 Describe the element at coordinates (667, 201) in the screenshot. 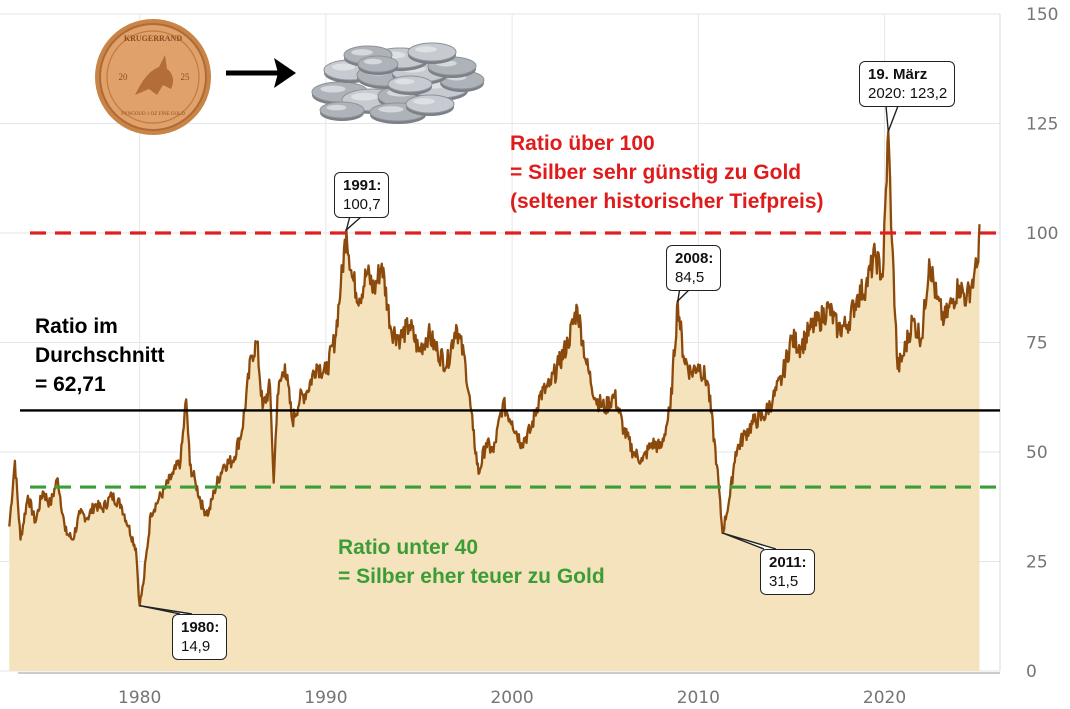

I see `note-red-line3: (seltener historischer Tiefpreis)` at that location.